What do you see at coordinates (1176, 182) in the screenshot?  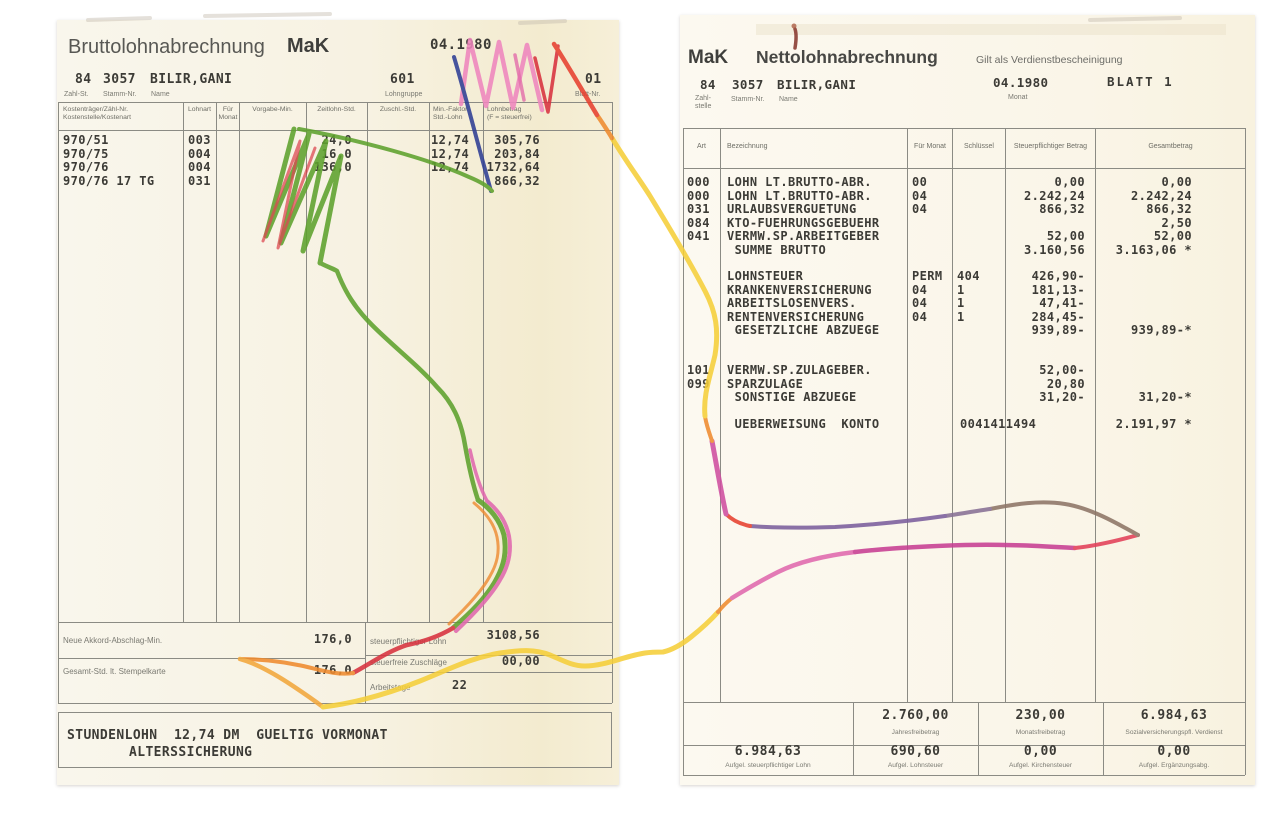 I see `cell-gesamtbetrag: 0,00` at bounding box center [1176, 182].